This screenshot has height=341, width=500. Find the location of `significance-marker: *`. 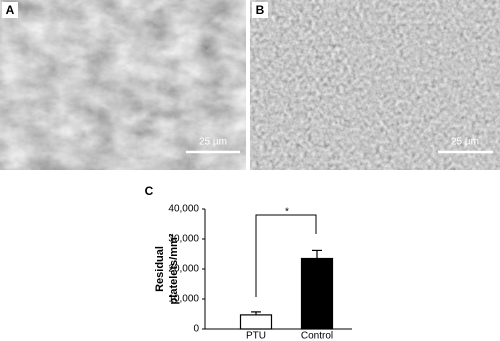

significance-marker: * is located at coordinates (287, 212).